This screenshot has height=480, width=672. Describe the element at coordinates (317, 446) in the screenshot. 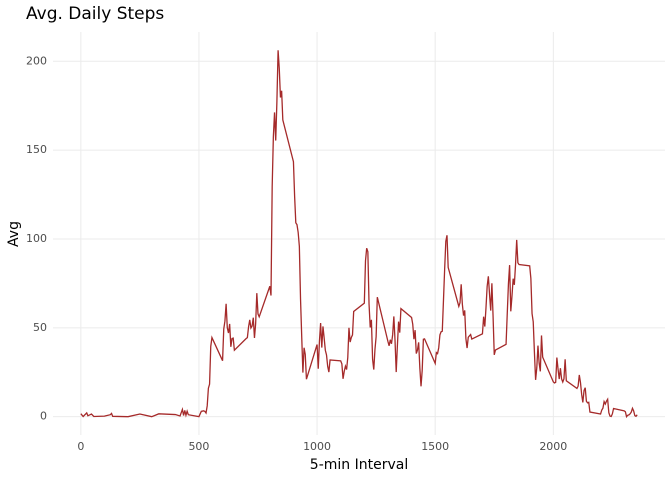

I see `x-tick-label: 1000` at that location.